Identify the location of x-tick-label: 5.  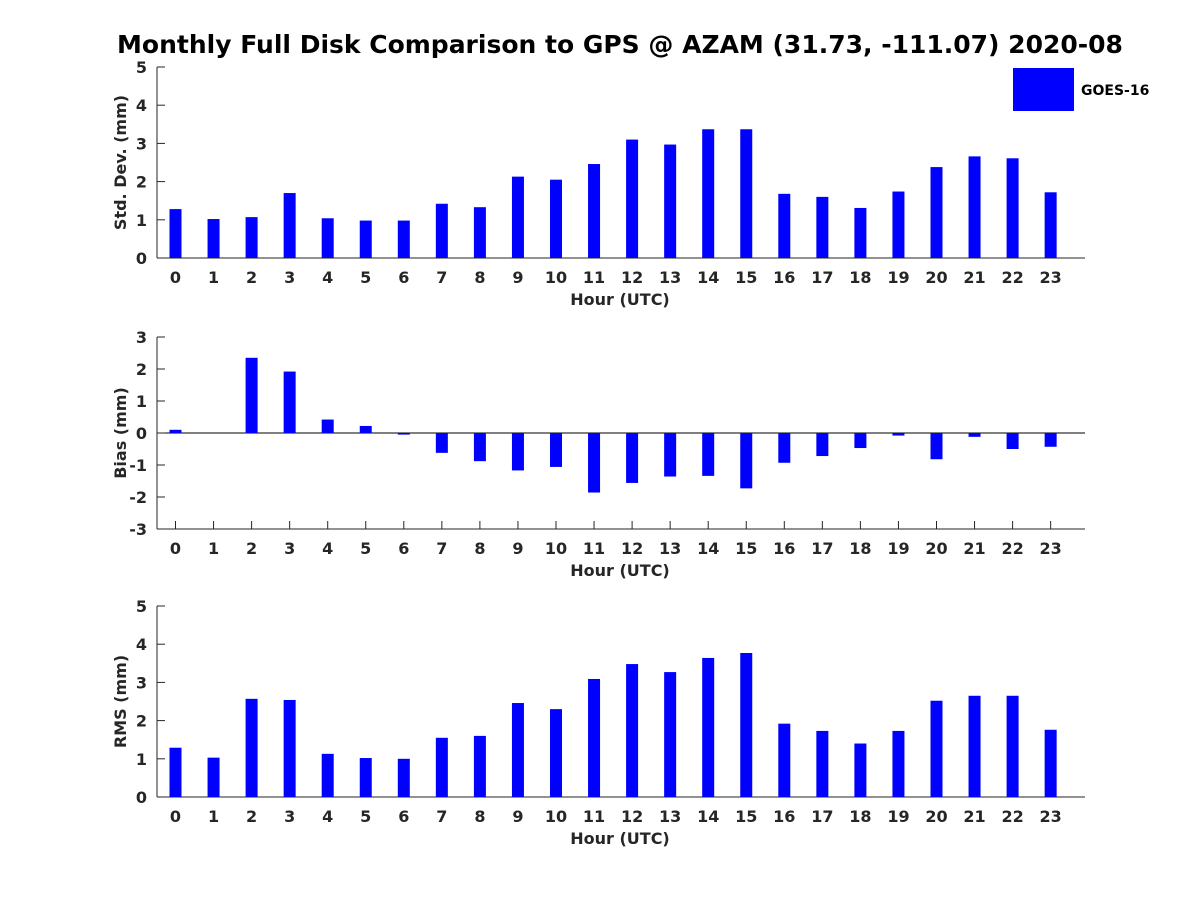
(365, 548).